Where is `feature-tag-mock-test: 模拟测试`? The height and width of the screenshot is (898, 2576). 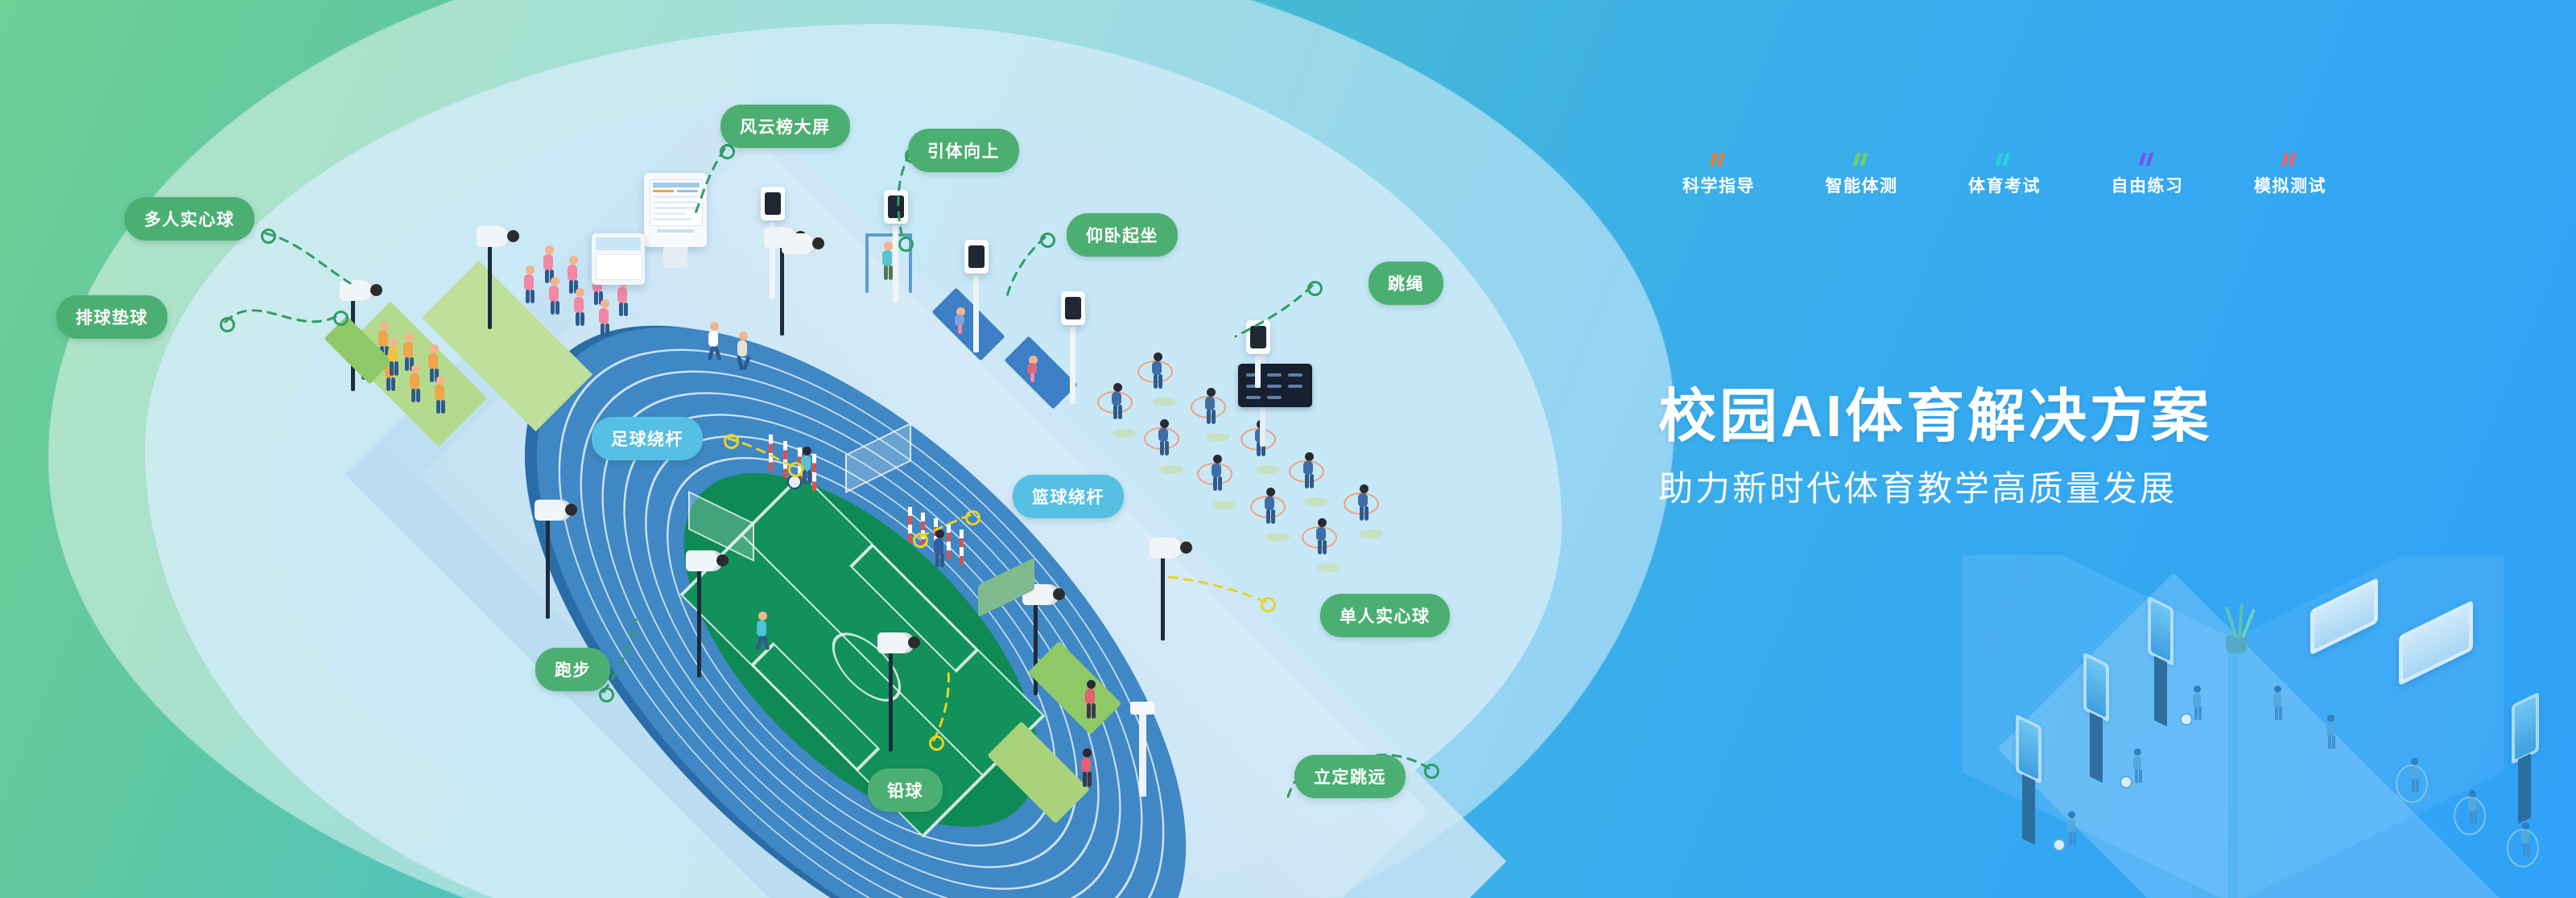 feature-tag-mock-test: 模拟测试 is located at coordinates (2290, 175).